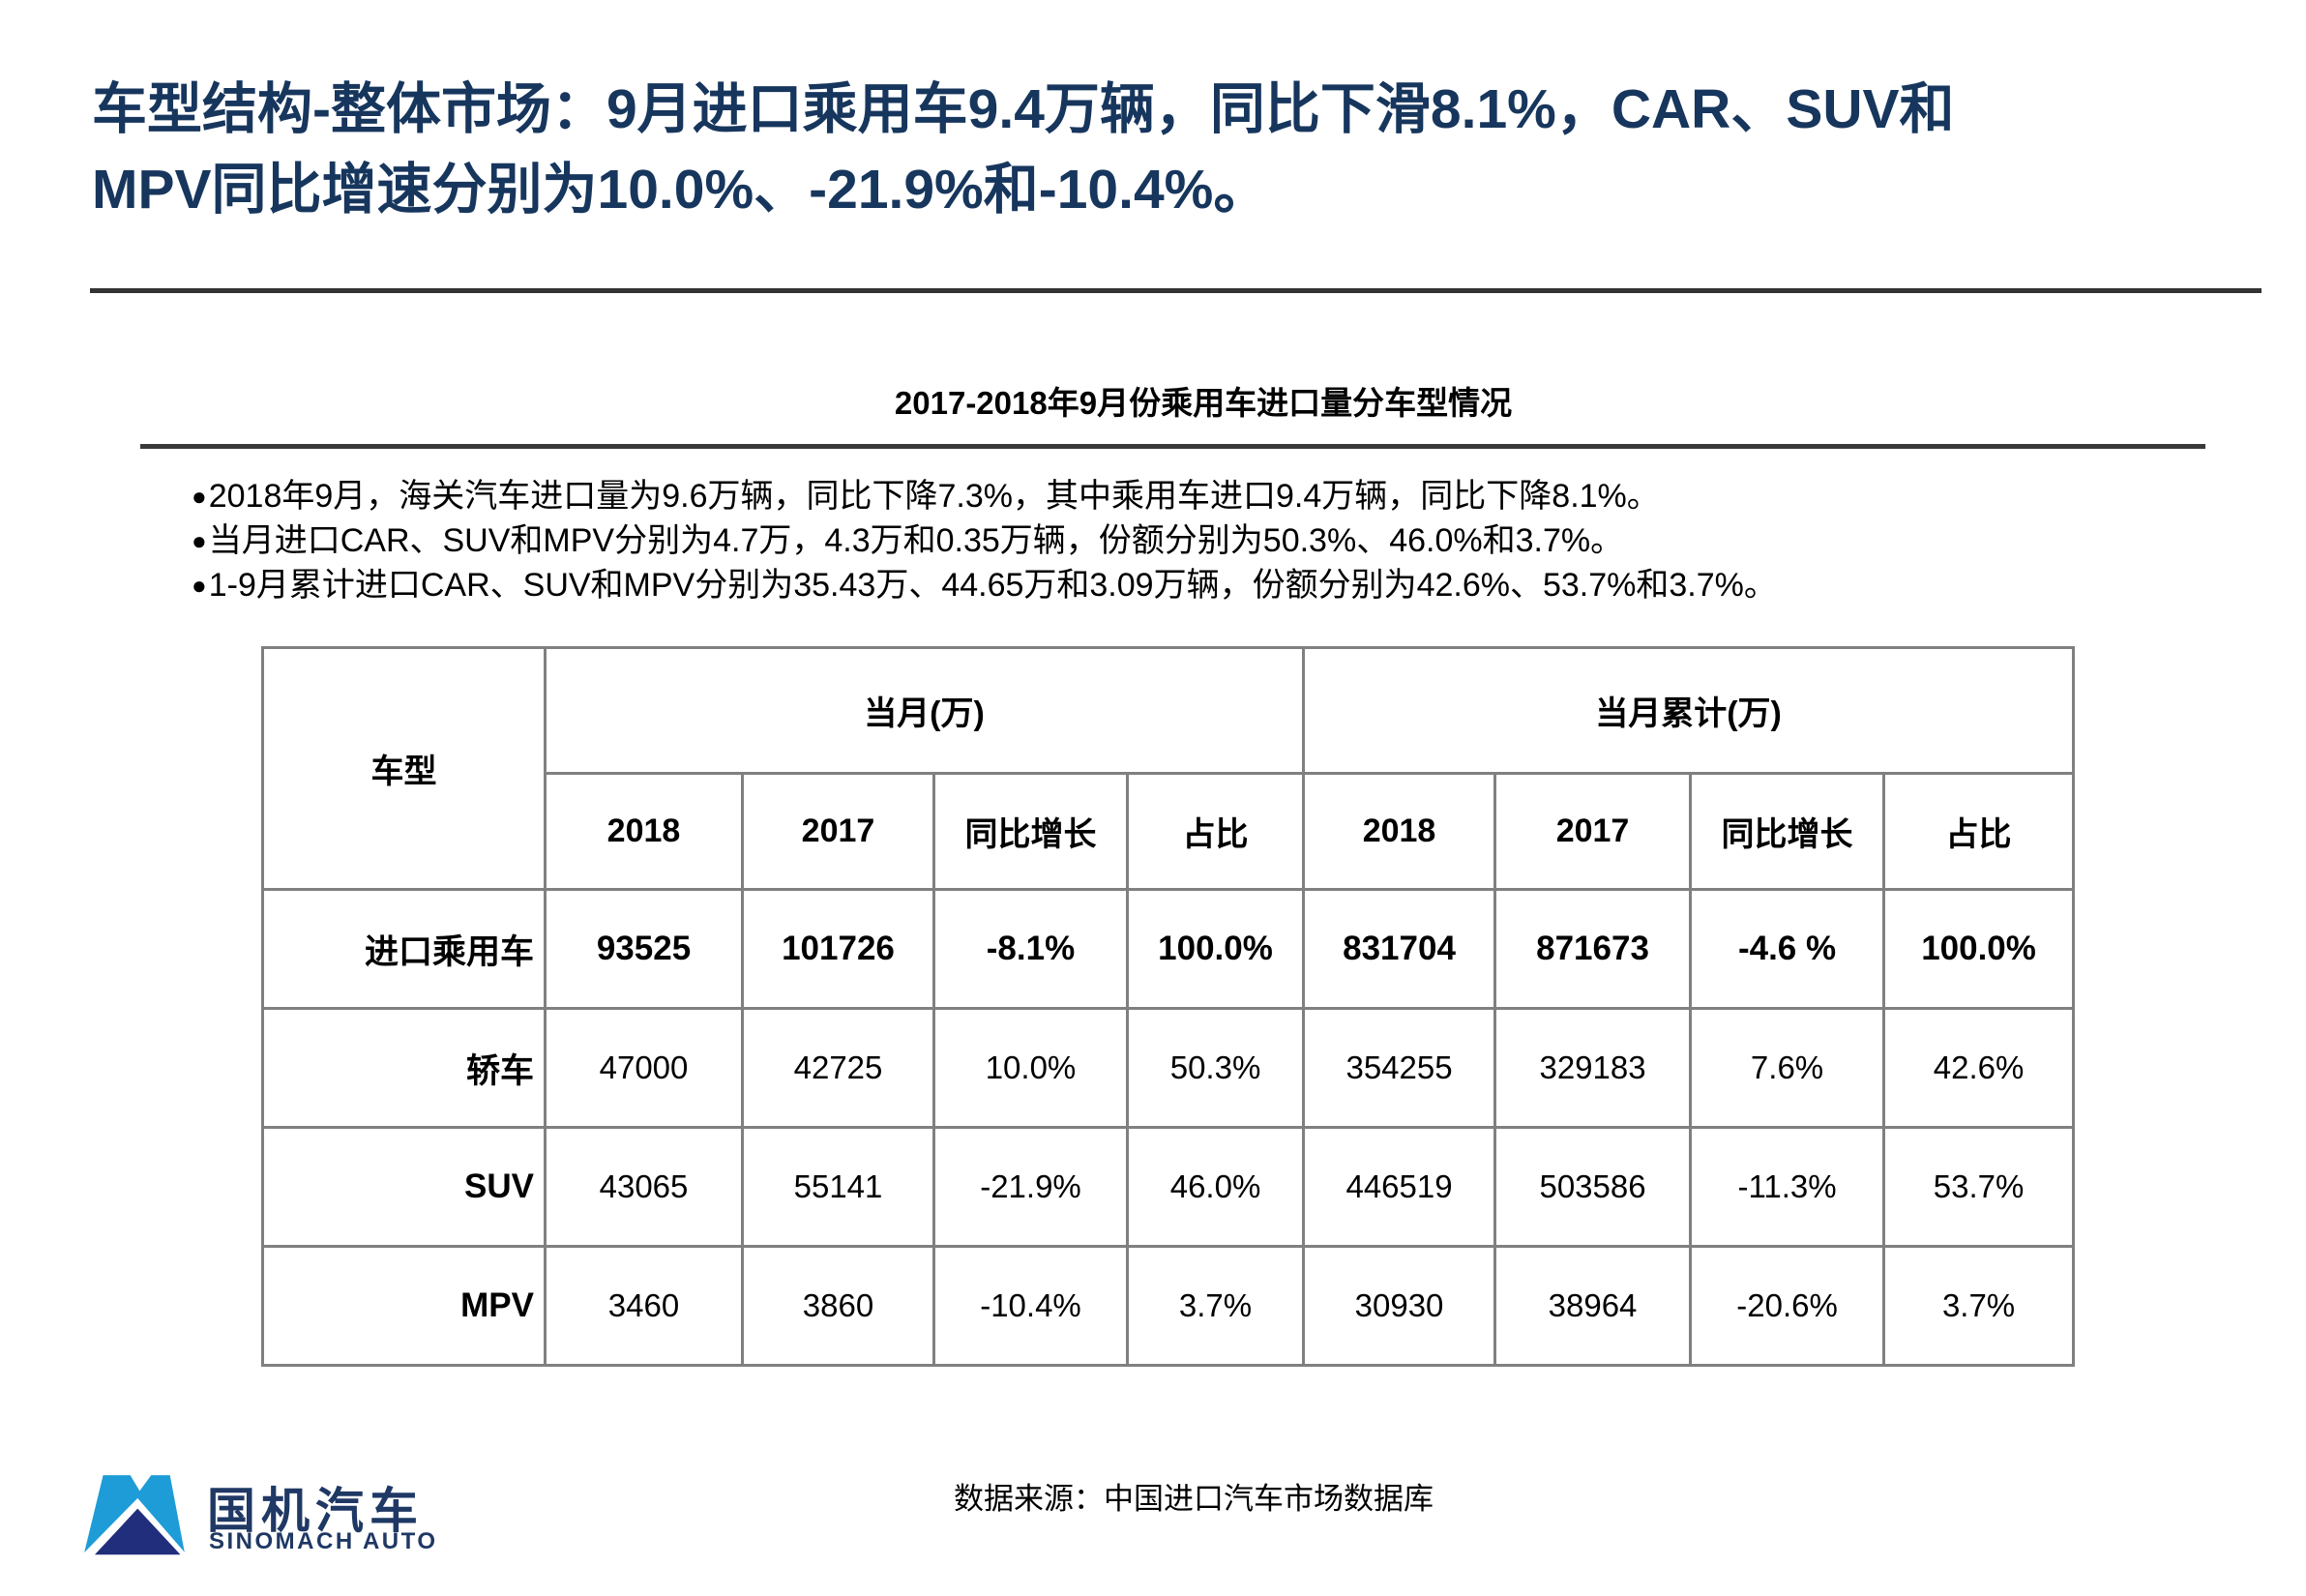 This screenshot has height=1596, width=2306. What do you see at coordinates (1203, 403) in the screenshot?
I see `table-heading: 2017-2018年9月份乘用车进口量分车型情况` at bounding box center [1203, 403].